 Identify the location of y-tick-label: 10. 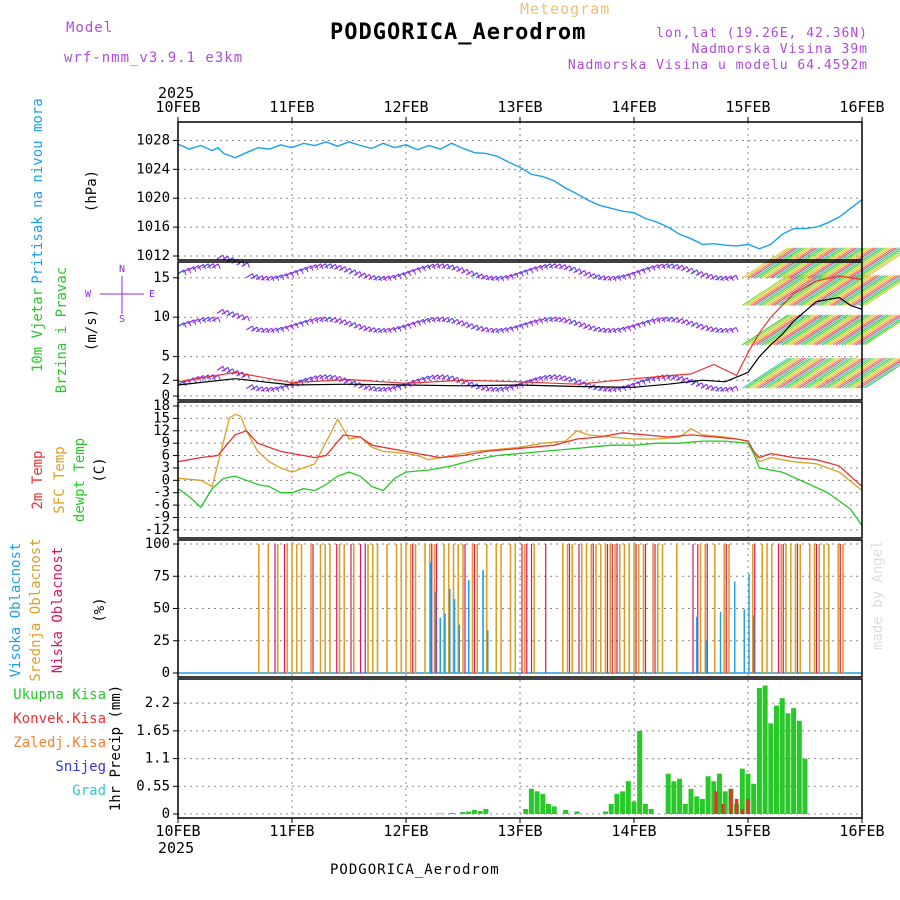
(161, 317).